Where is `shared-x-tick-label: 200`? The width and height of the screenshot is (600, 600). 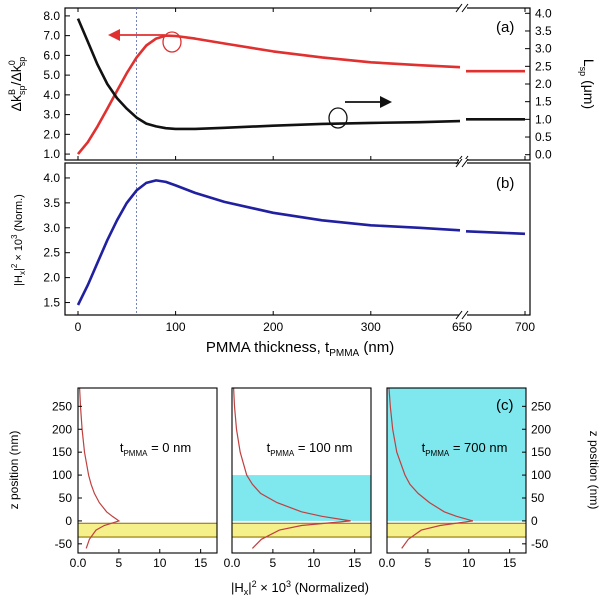
shared-x-tick-label: 200 is located at coordinates (273, 327).